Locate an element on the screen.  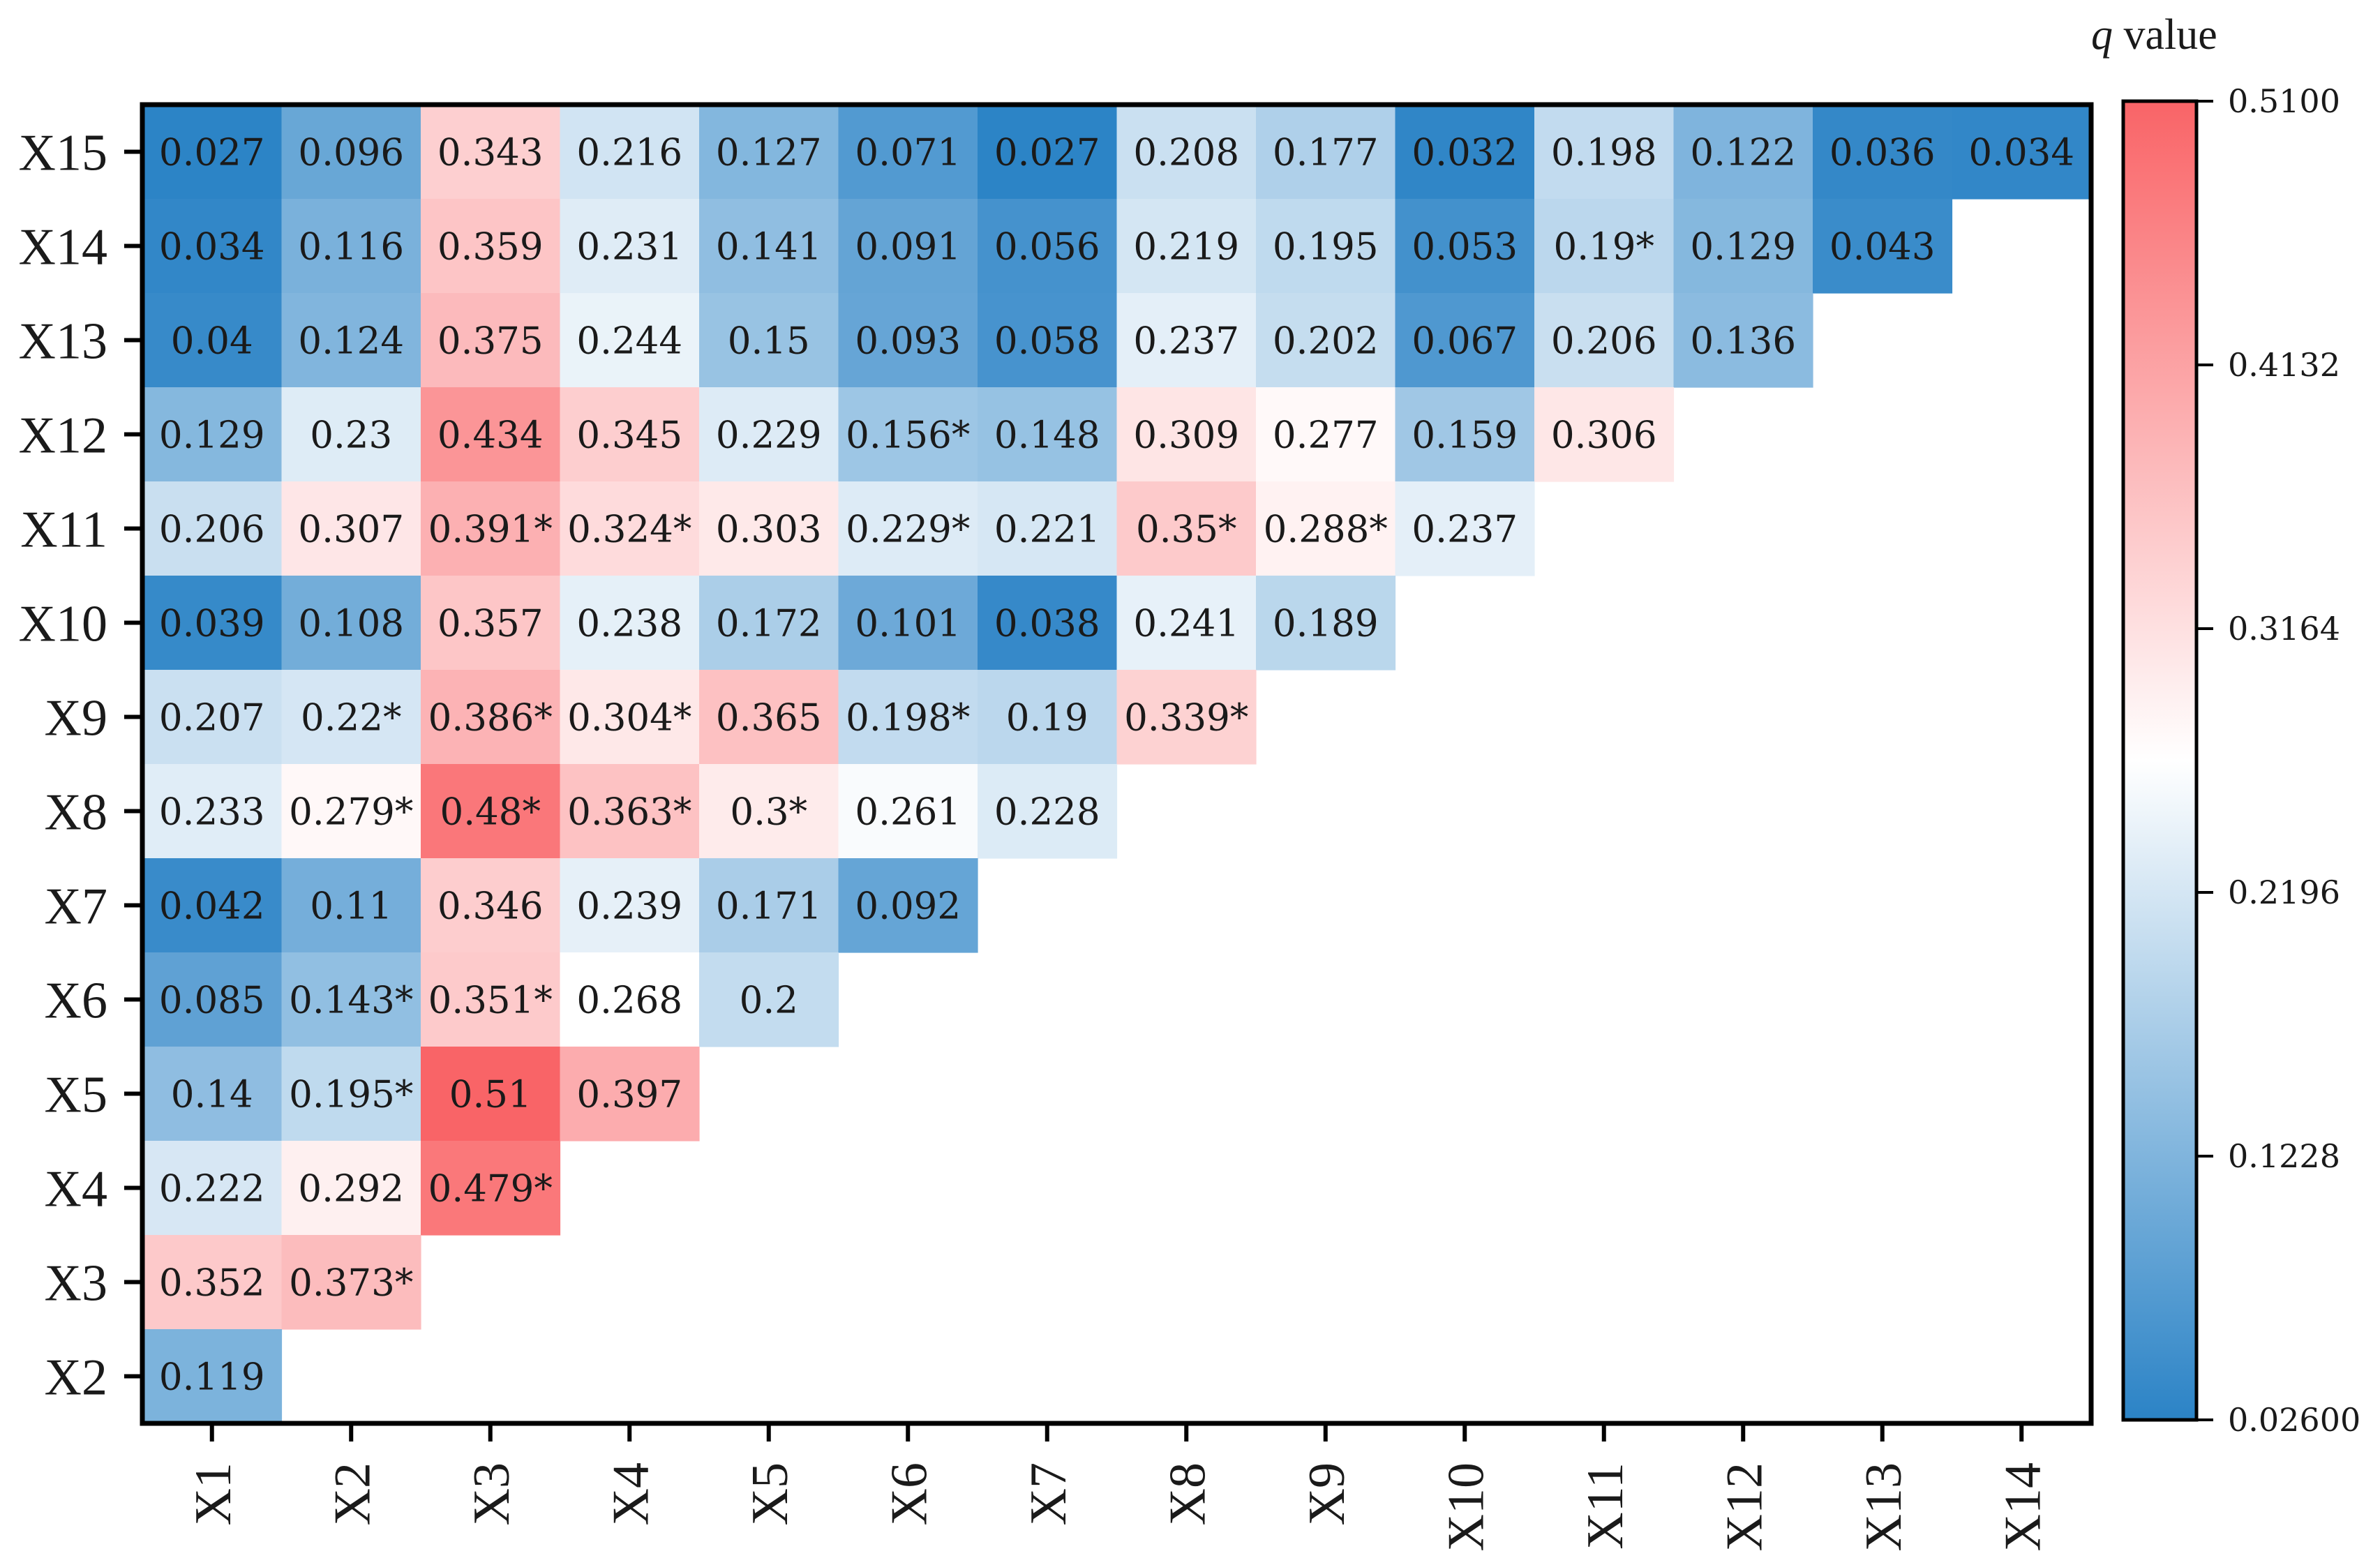
cell-value-label: 0.143* is located at coordinates (351, 1001).